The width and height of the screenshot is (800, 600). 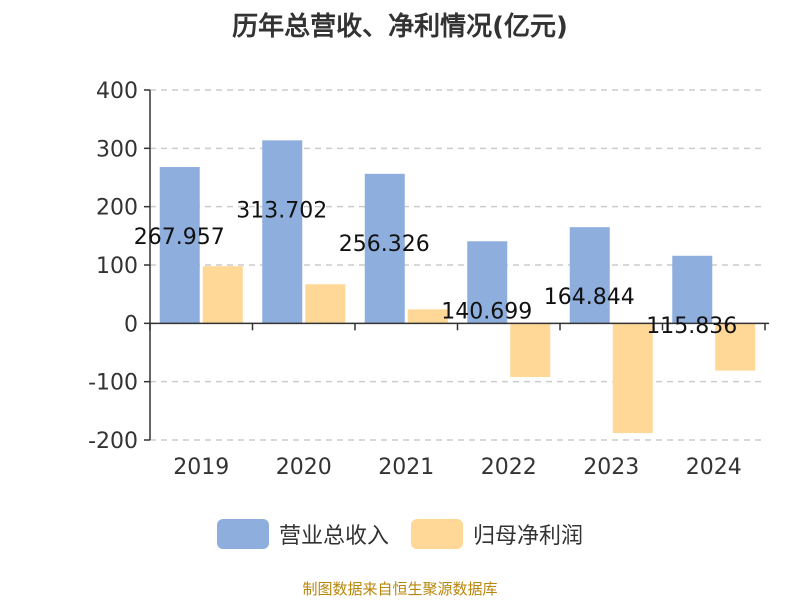 What do you see at coordinates (437, 534) in the screenshot?
I see `legend-swatch-net-profit` at bounding box center [437, 534].